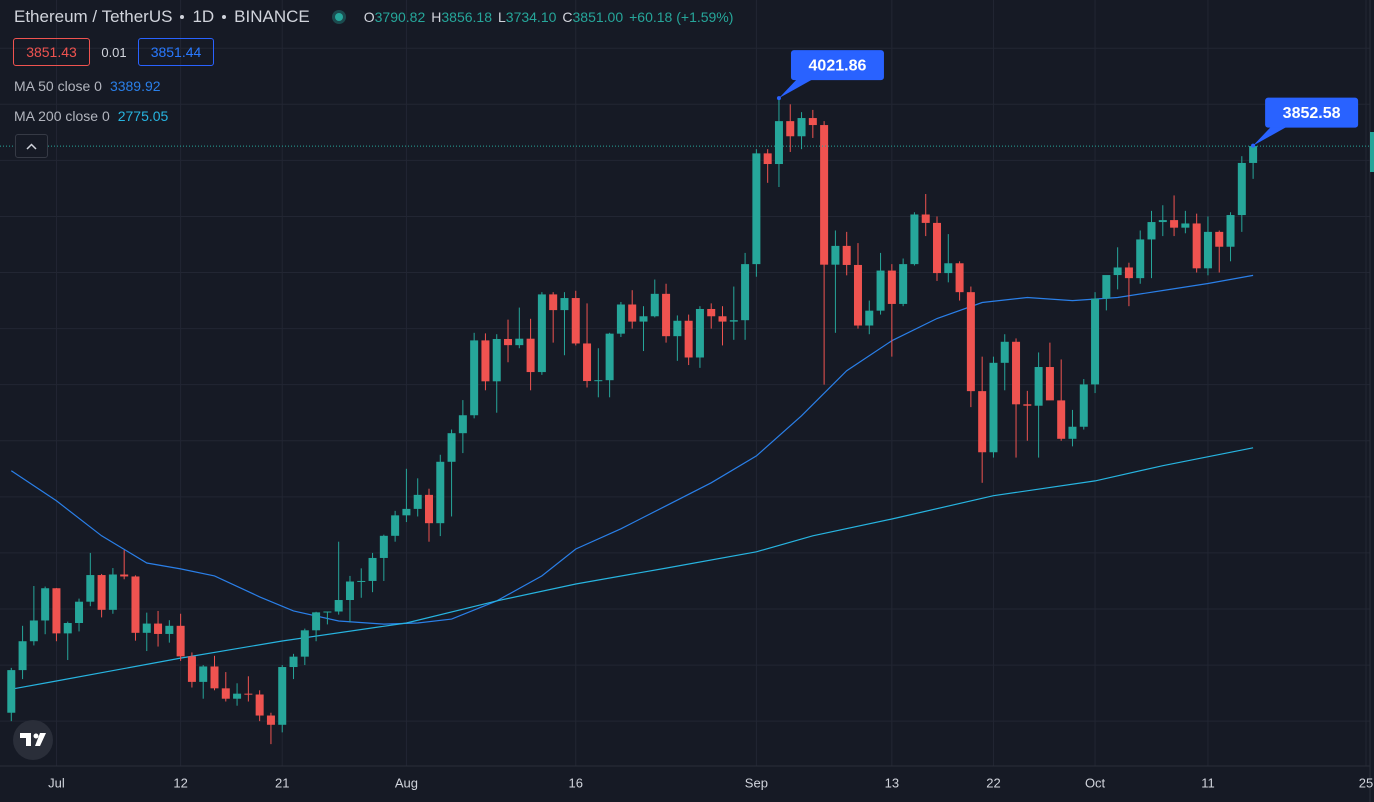  What do you see at coordinates (114, 52) in the screenshot?
I see `spread: 0.01` at bounding box center [114, 52].